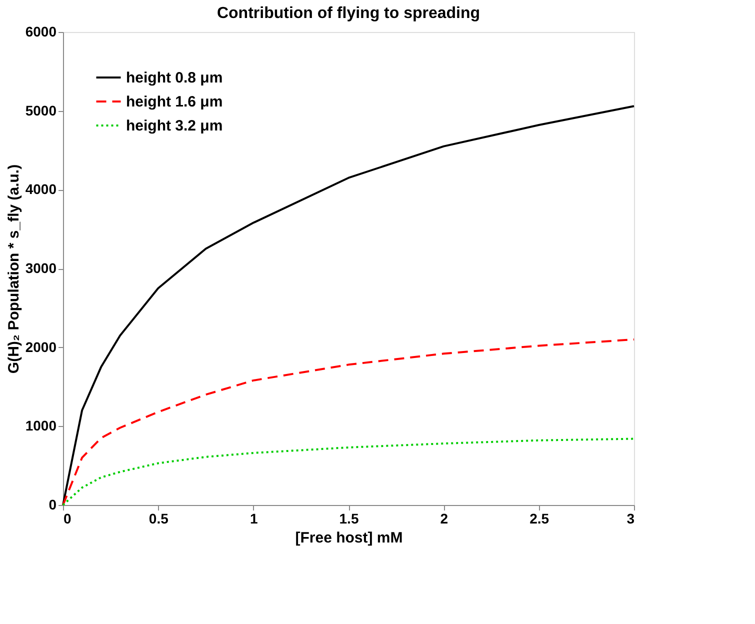 The height and width of the screenshot is (624, 755). What do you see at coordinates (174, 126) in the screenshot?
I see `legend-label: height 3.2 μm` at bounding box center [174, 126].